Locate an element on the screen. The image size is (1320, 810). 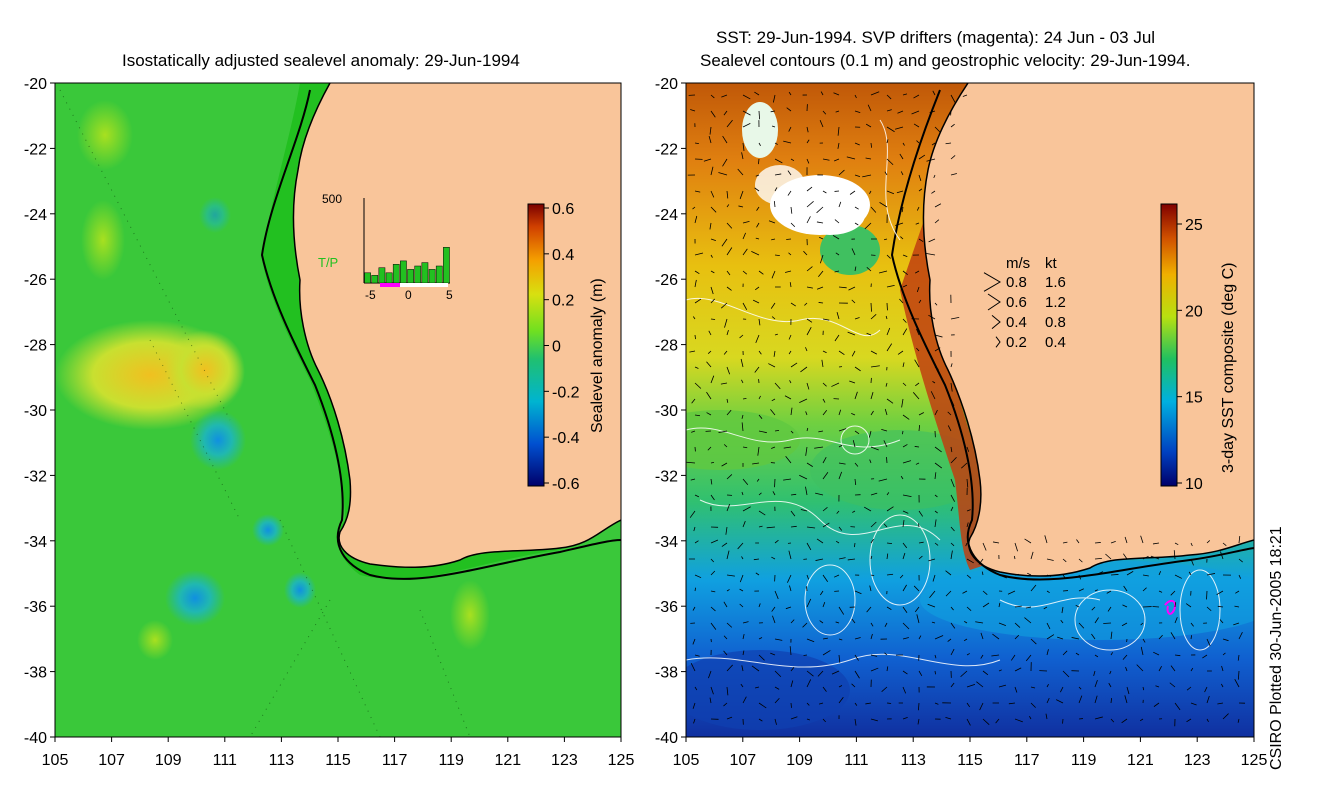
y-tick-label: -28 is located at coordinates (35, 346).